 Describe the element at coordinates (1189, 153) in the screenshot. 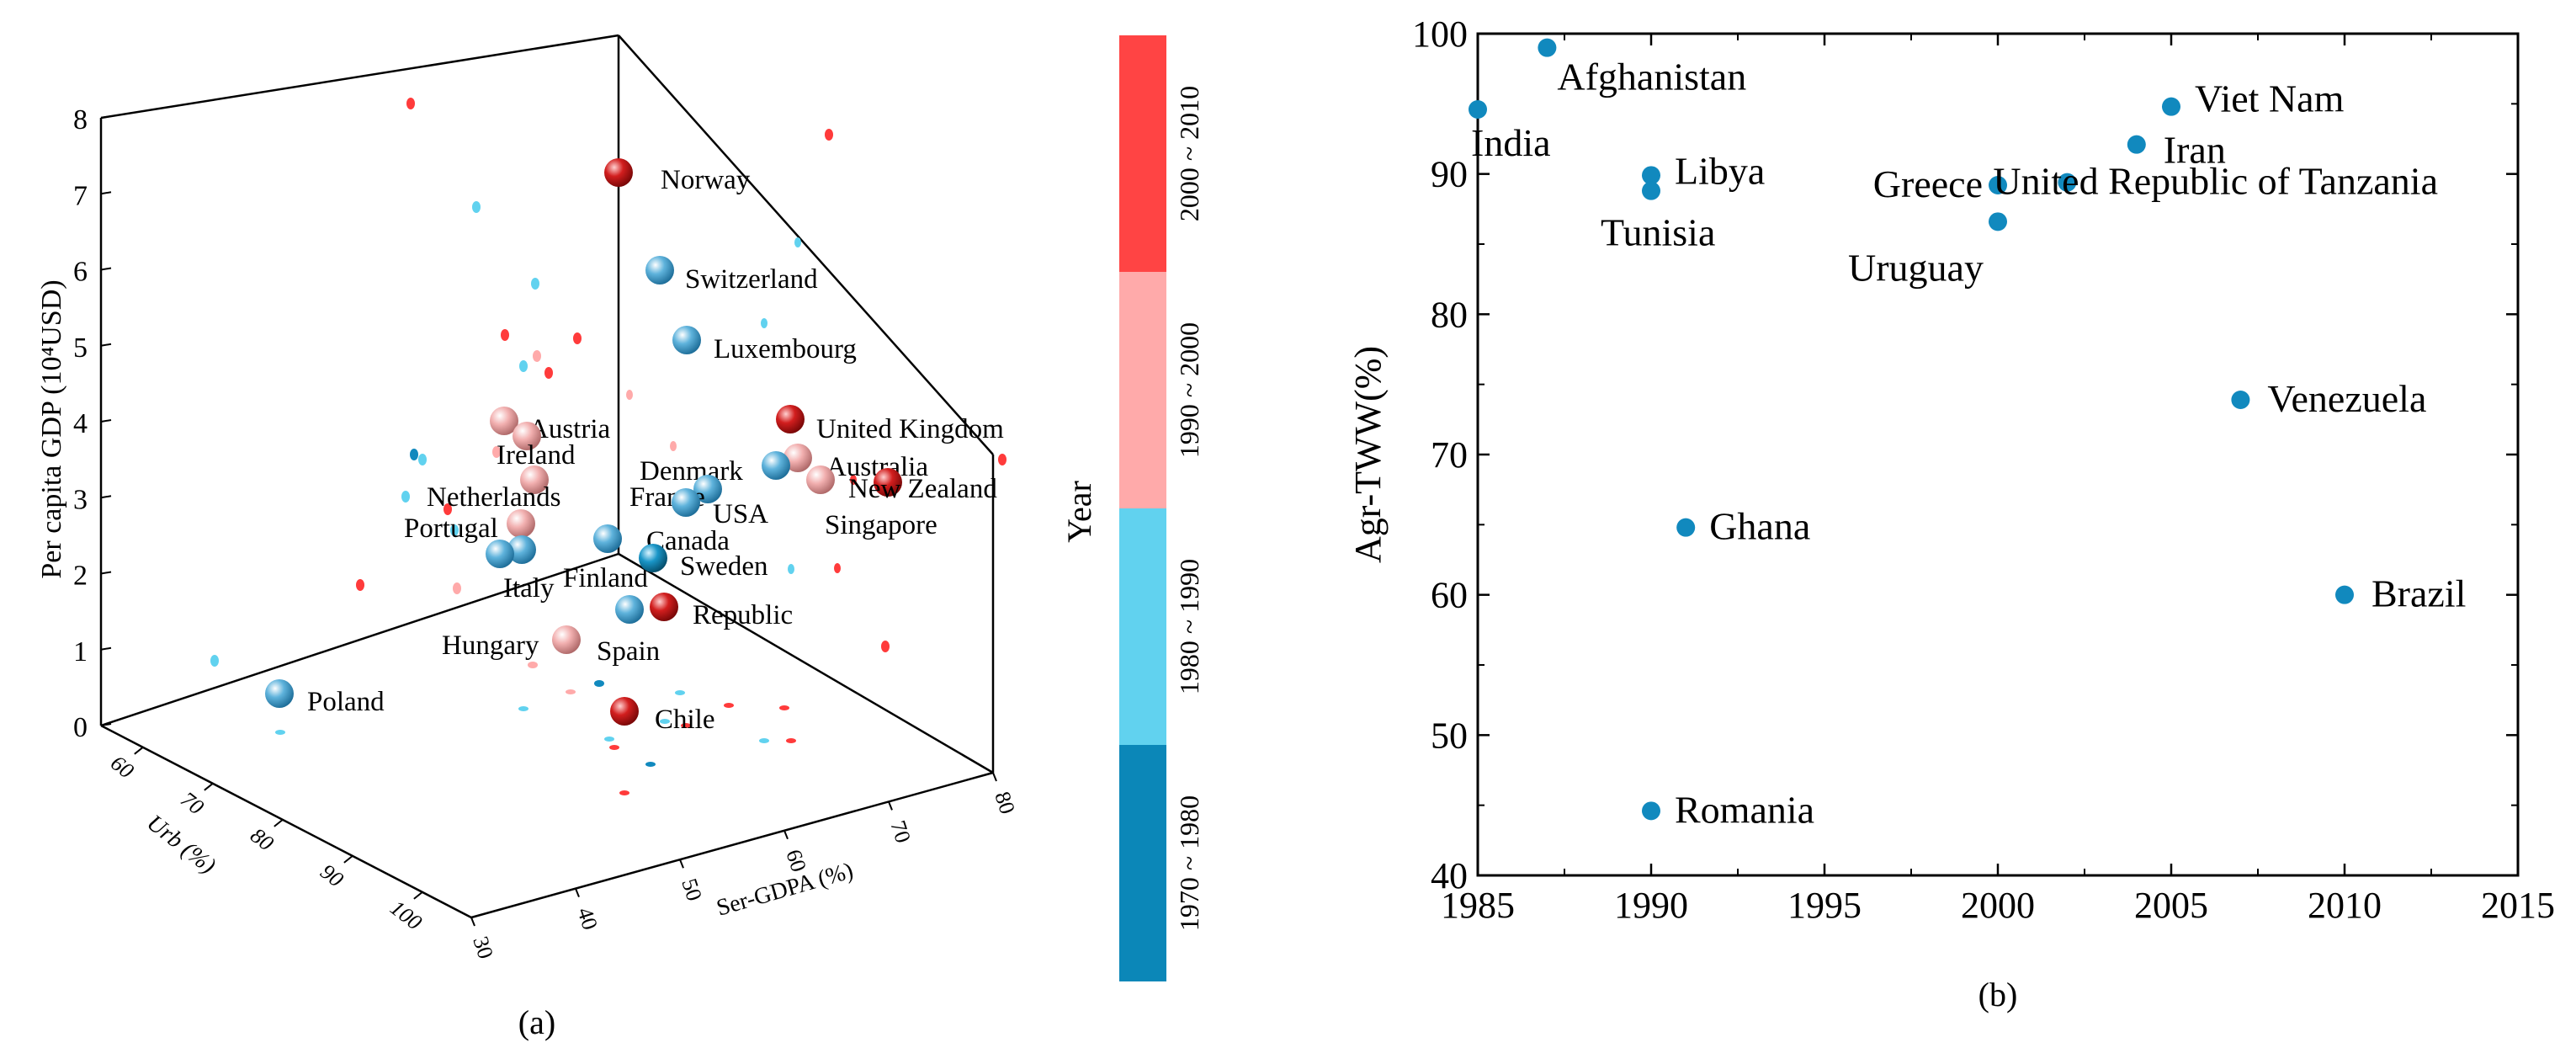

I see `colorbar-label: 2000 ~ 2010` at that location.